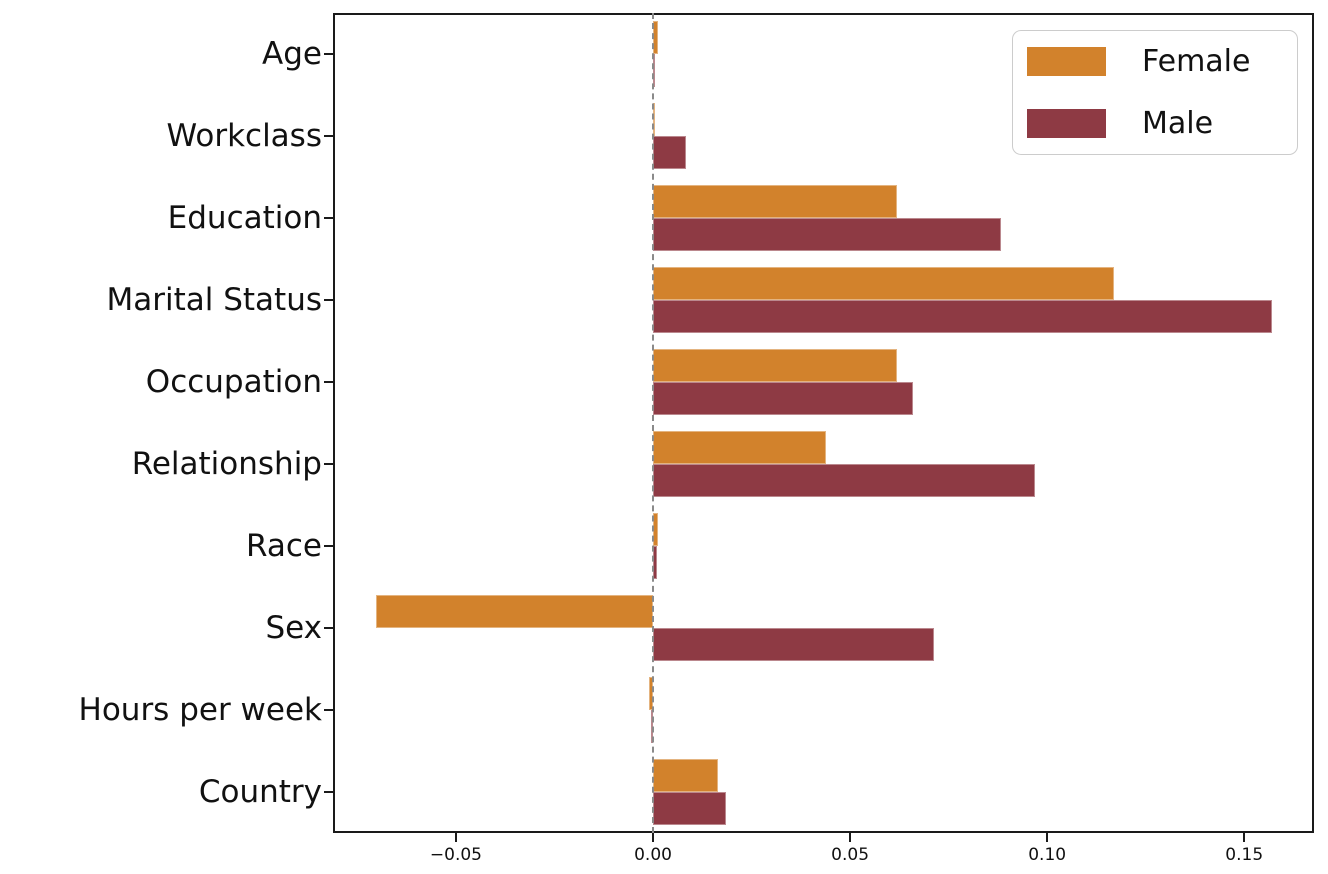  I want to click on y-axis-label: Occupation, so click(233, 382).